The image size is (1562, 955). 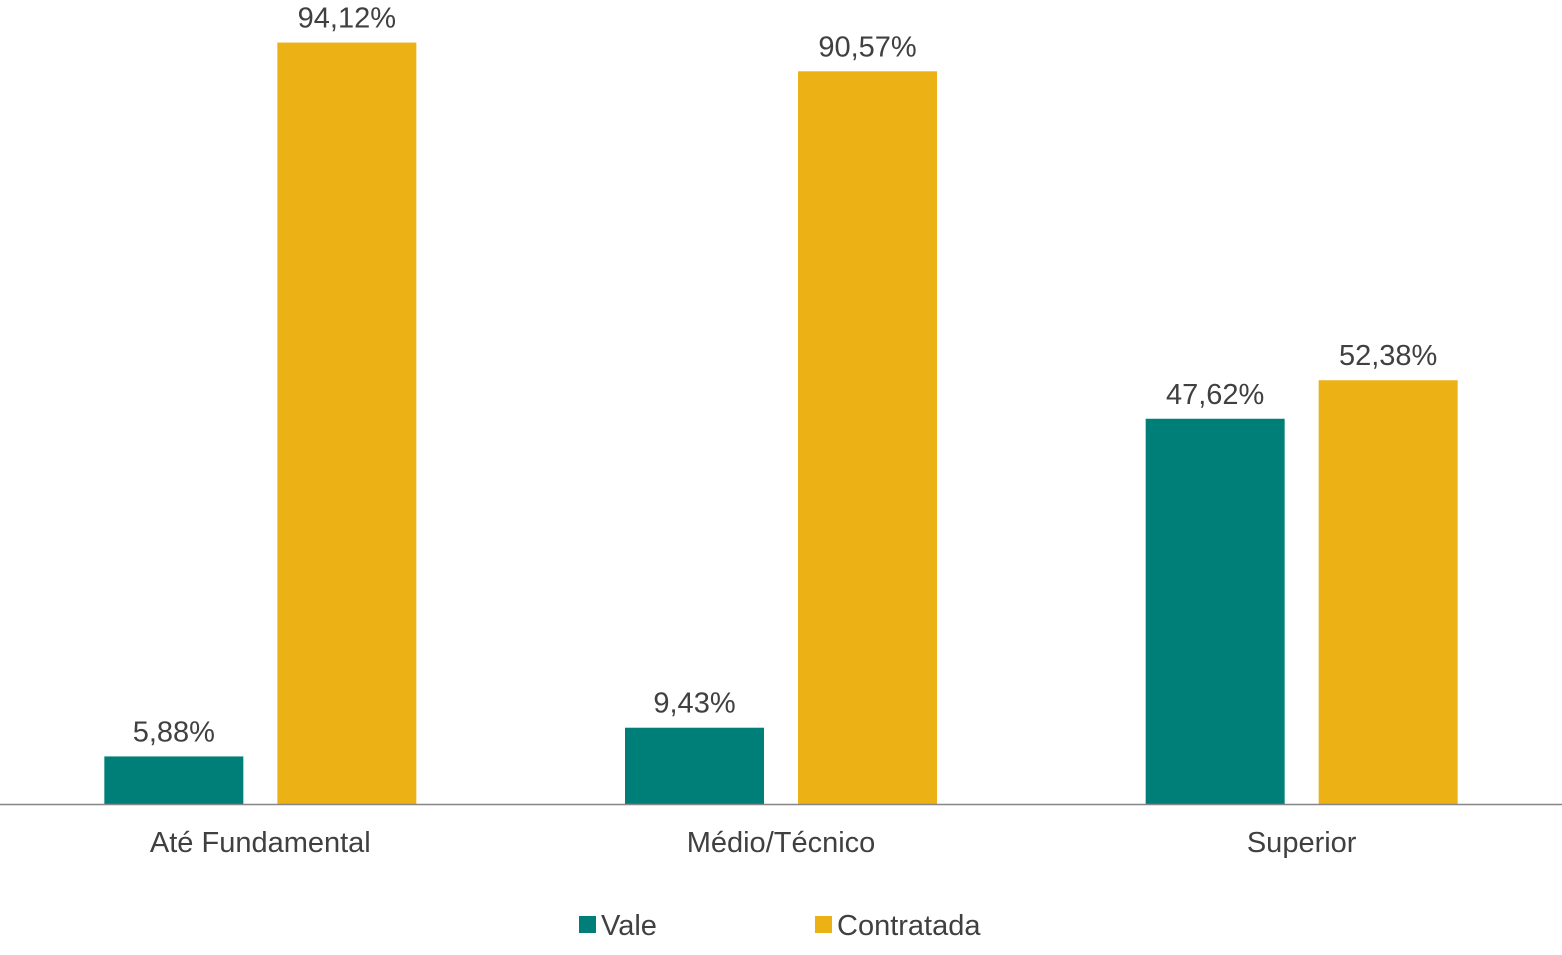 What do you see at coordinates (629, 926) in the screenshot?
I see `legend-label-vale: Vale` at bounding box center [629, 926].